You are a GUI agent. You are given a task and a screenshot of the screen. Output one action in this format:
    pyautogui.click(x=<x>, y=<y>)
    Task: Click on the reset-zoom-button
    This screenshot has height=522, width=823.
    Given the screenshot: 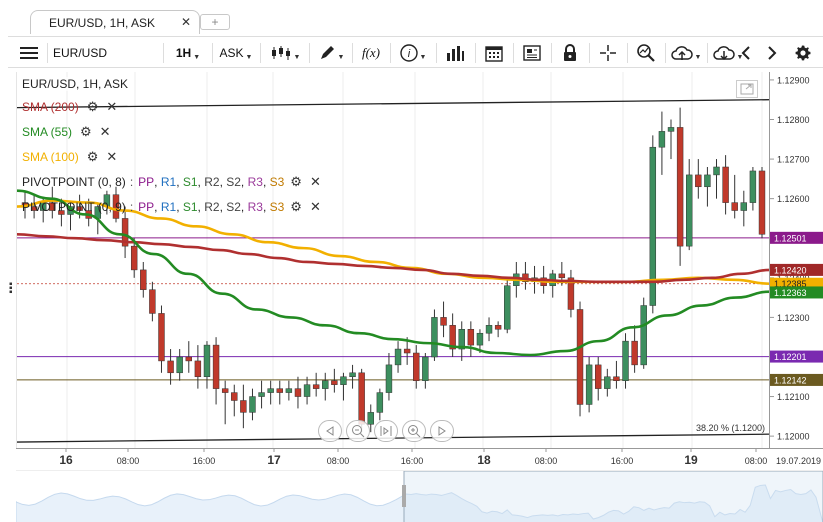 What is the action you would take?
    pyautogui.click(x=386, y=431)
    